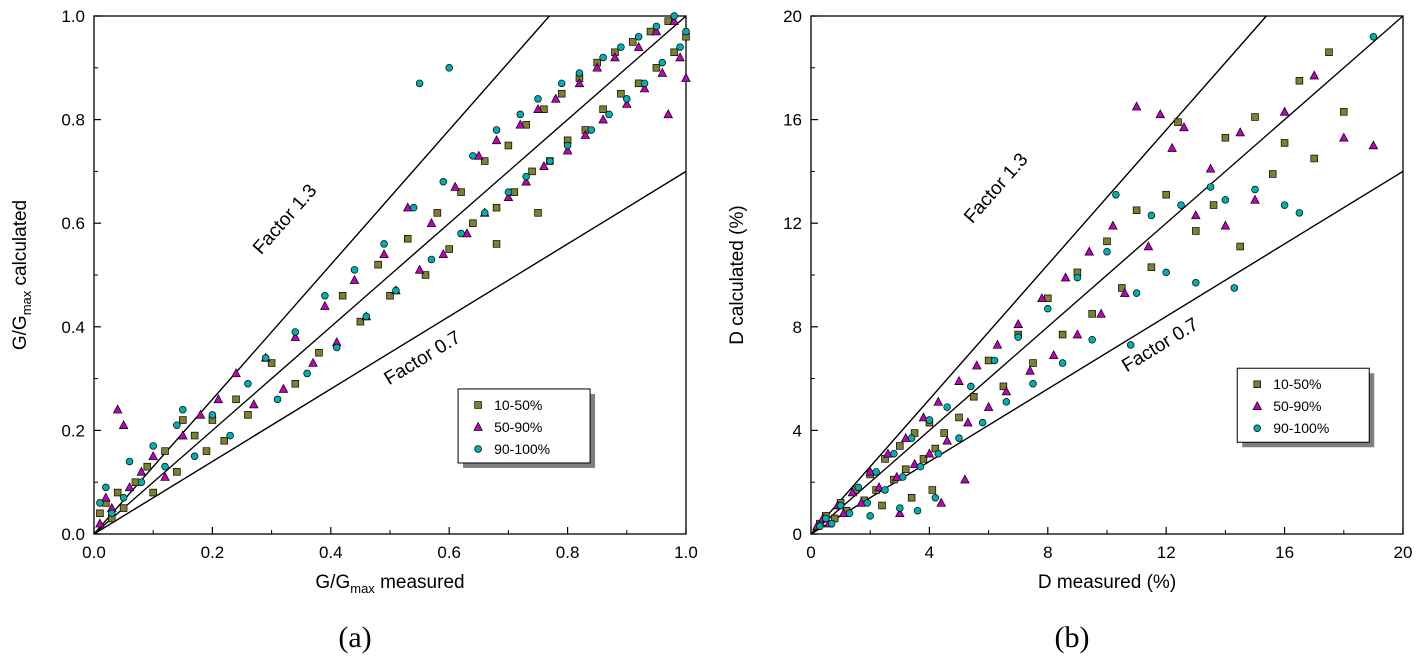 Image resolution: width=1427 pixels, height=665 pixels. What do you see at coordinates (389, 584) in the screenshot?
I see `svg-text: G/Gmax measured` at bounding box center [389, 584].